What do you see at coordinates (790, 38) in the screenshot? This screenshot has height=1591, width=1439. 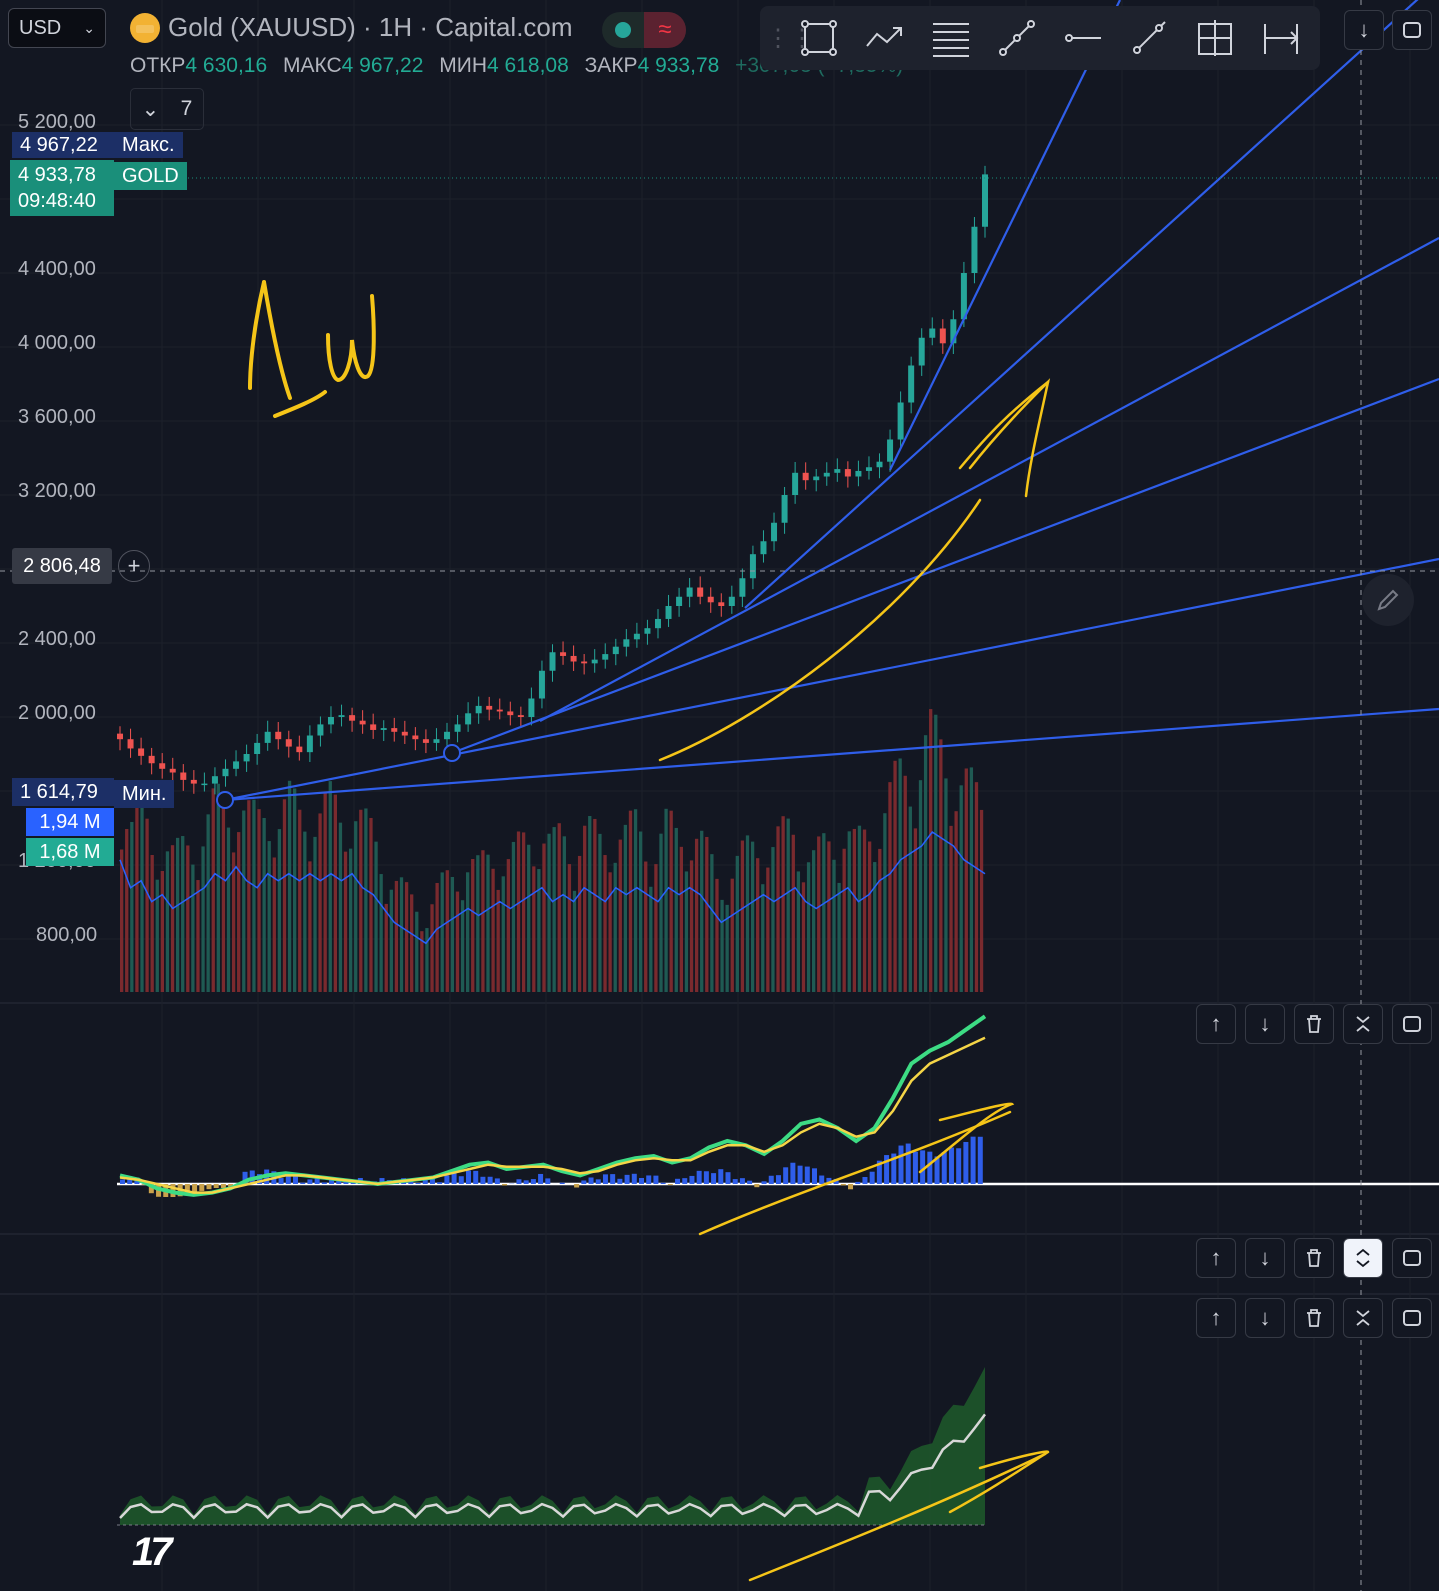 I see `drag-handle-icon: ⋮⋮` at bounding box center [790, 38].